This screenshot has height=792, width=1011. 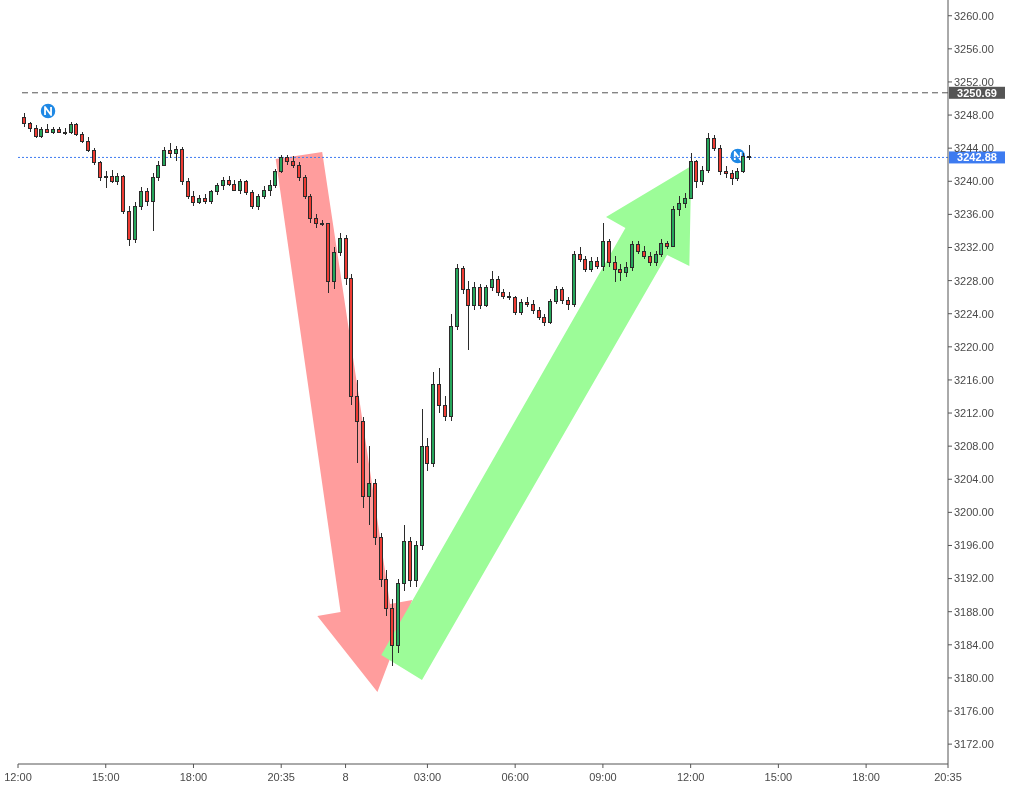 I want to click on y-tick-label: 3176.00, so click(x=974, y=710).